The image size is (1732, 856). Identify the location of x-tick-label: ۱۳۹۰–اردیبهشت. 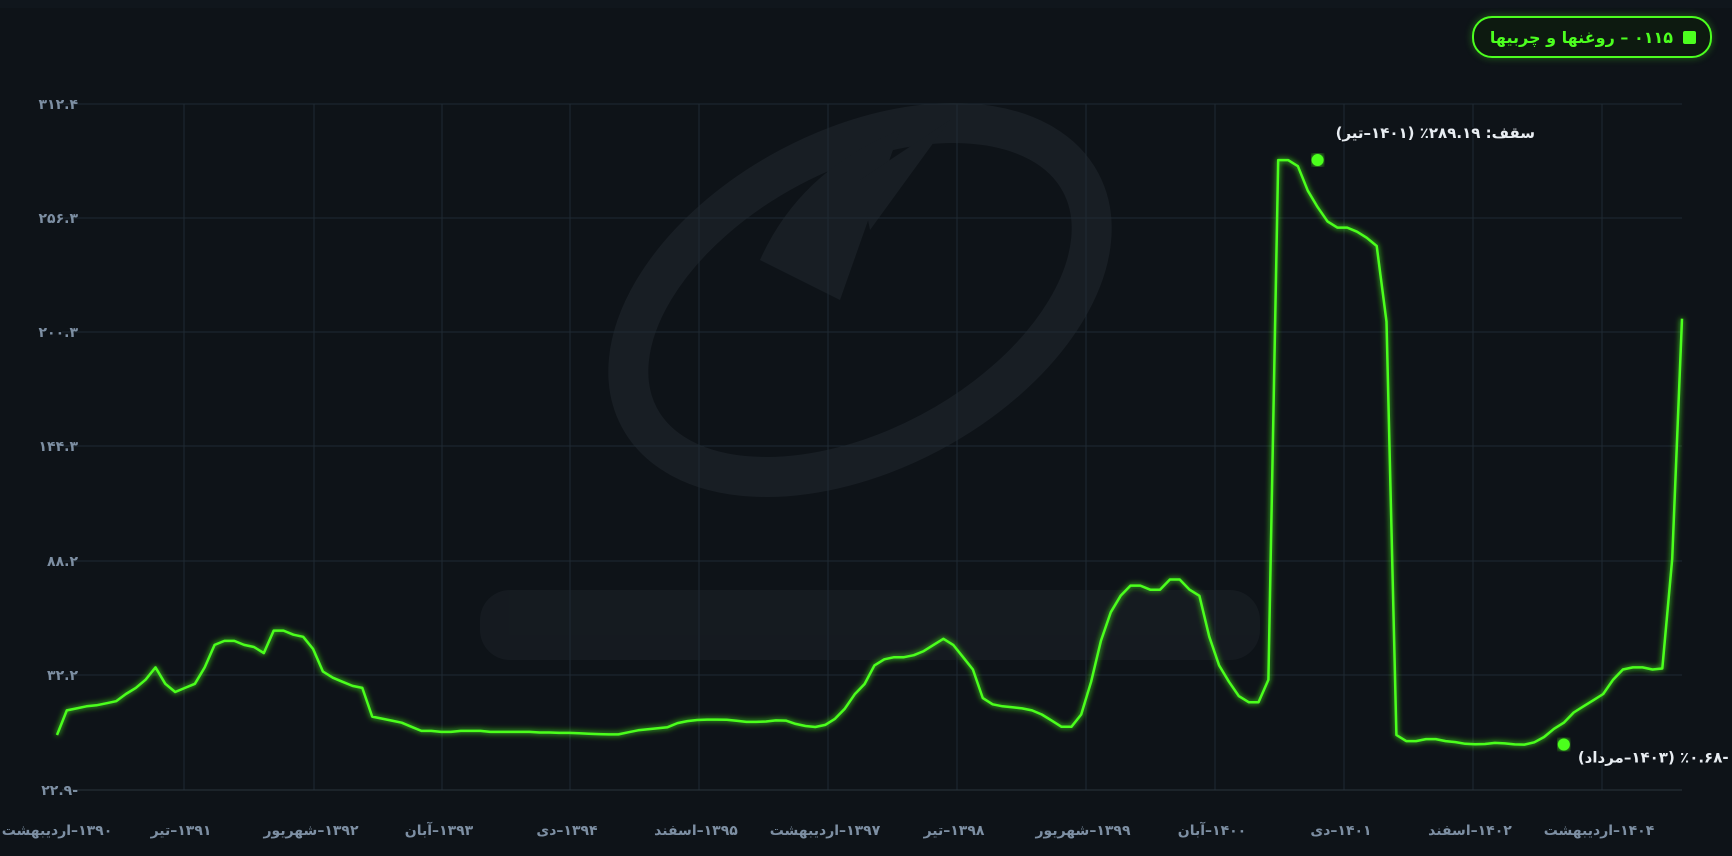
(57, 831).